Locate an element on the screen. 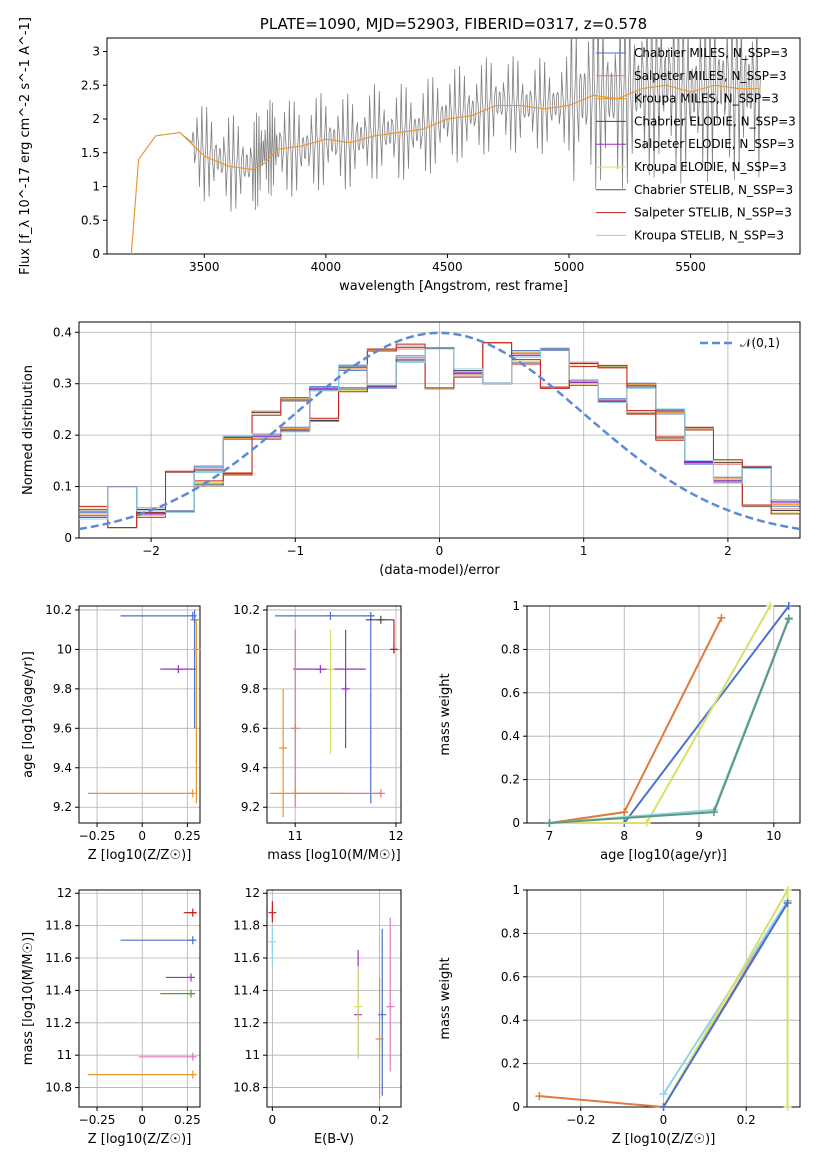  histogram-series is located at coordinates (439, 435).